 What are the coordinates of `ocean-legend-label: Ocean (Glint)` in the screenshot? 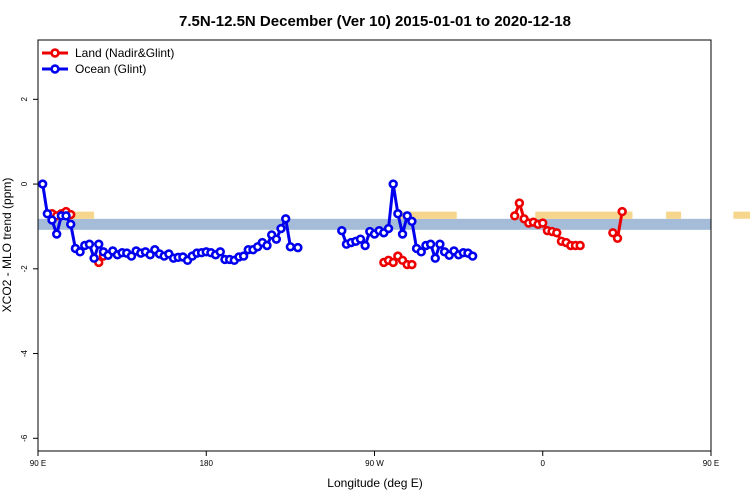 It's located at (110, 69).